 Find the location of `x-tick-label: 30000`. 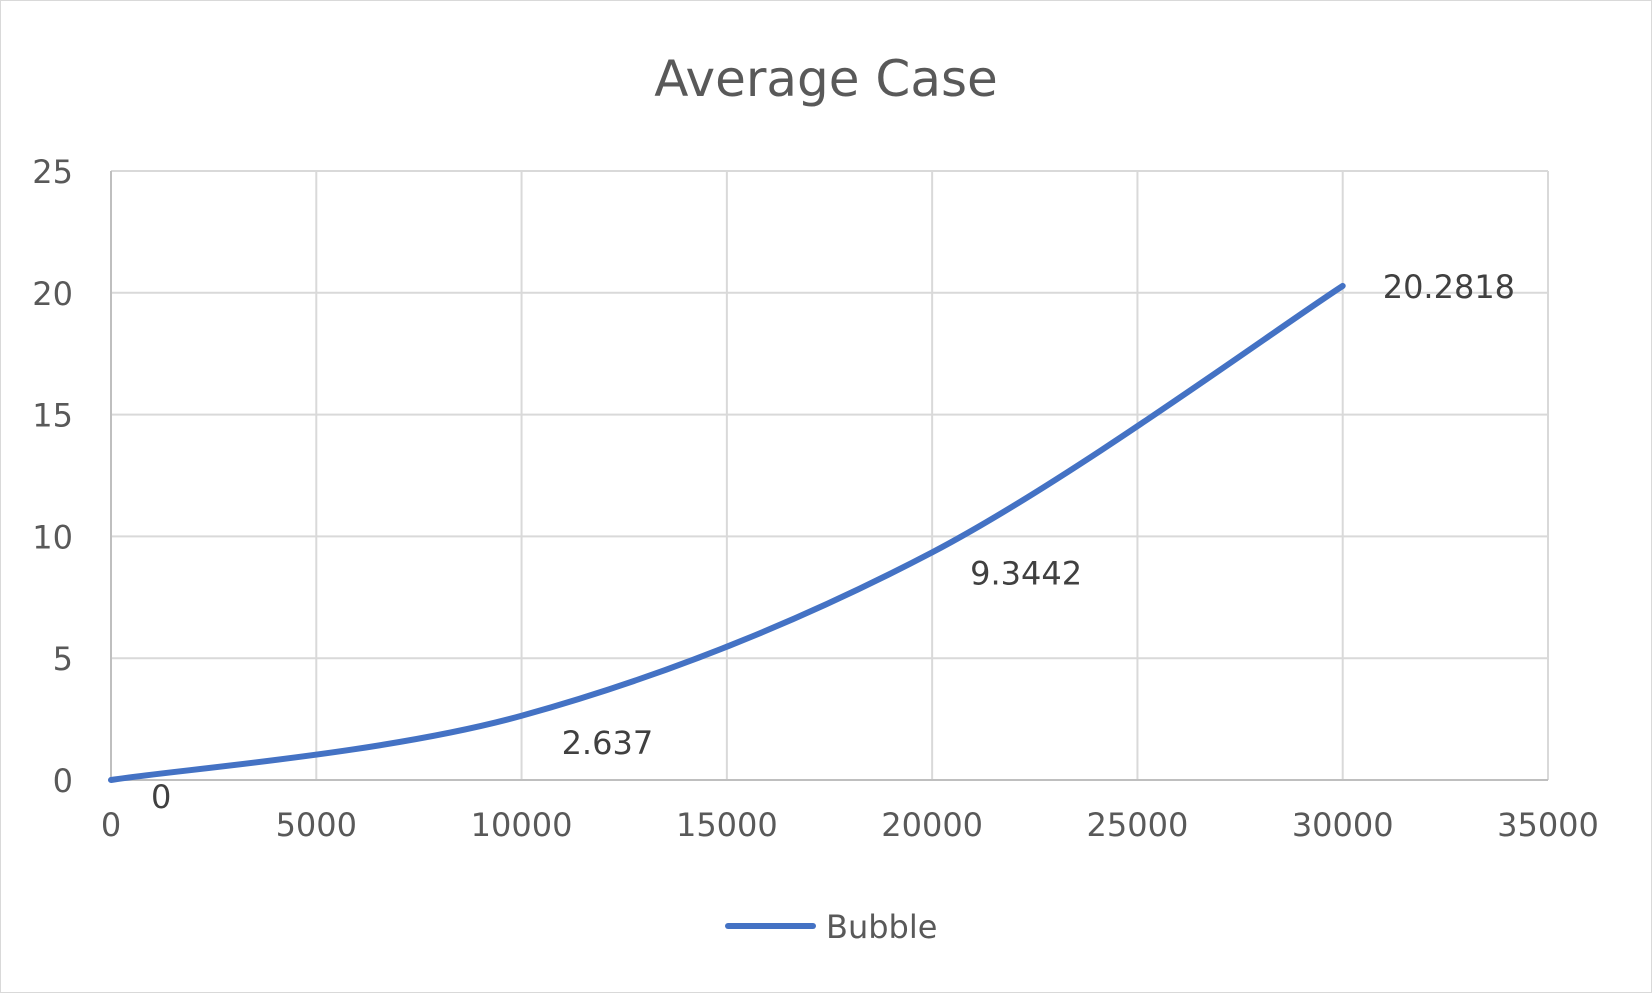

x-tick-label: 30000 is located at coordinates (1343, 825).